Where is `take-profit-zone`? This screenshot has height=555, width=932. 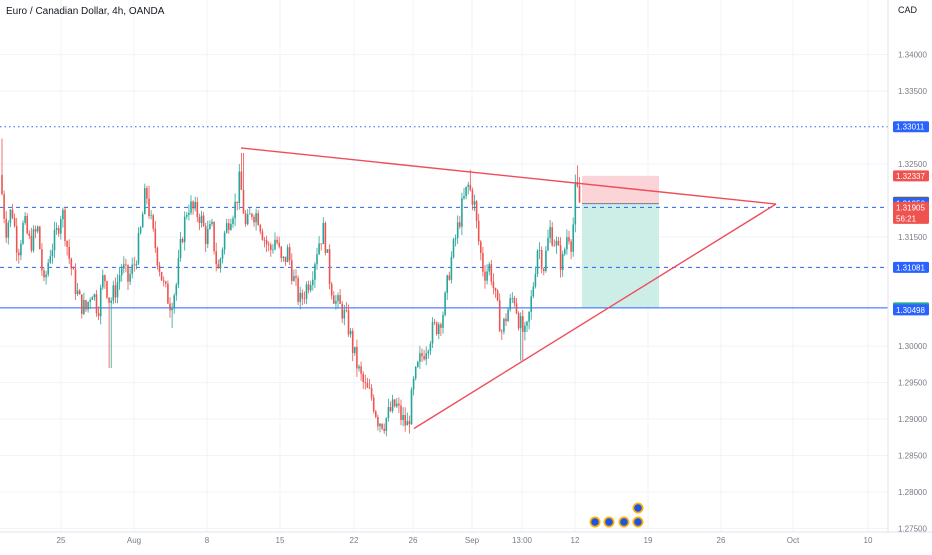 take-profit-zone is located at coordinates (620, 255).